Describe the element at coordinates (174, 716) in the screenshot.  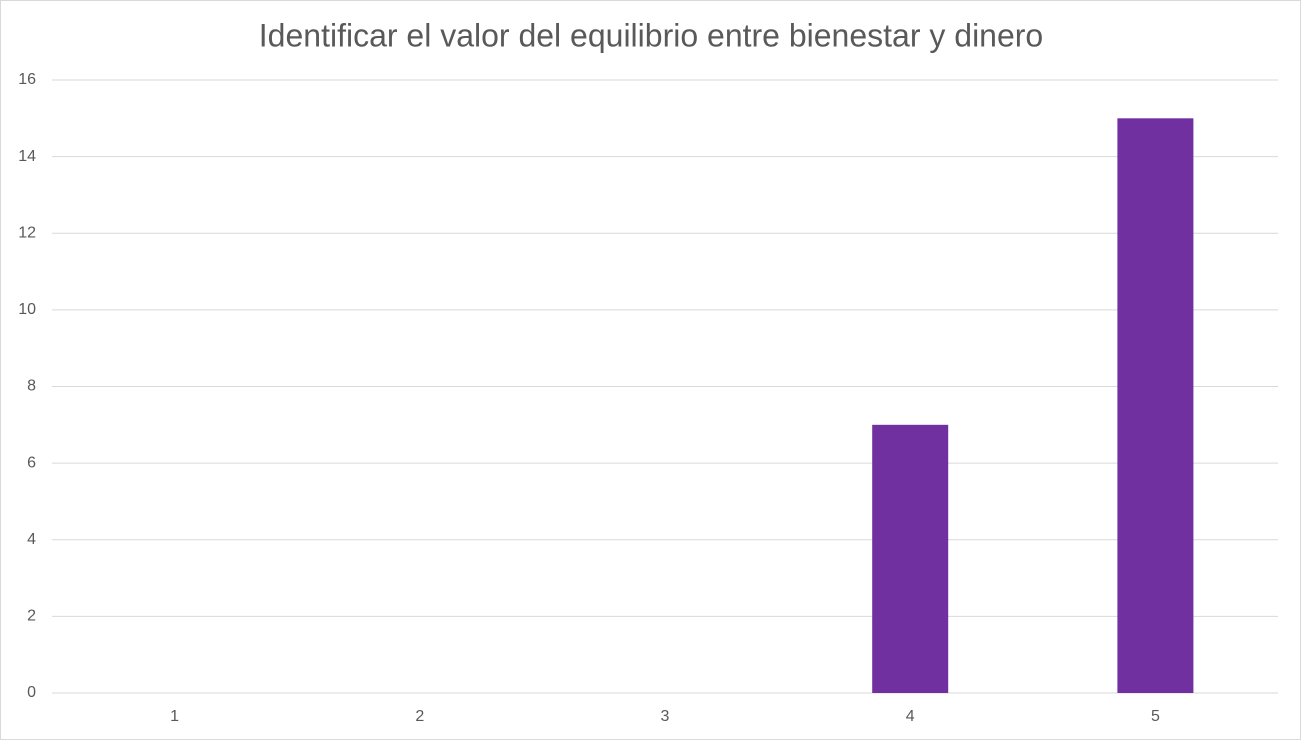
I see `x-tick-label: 1` at that location.